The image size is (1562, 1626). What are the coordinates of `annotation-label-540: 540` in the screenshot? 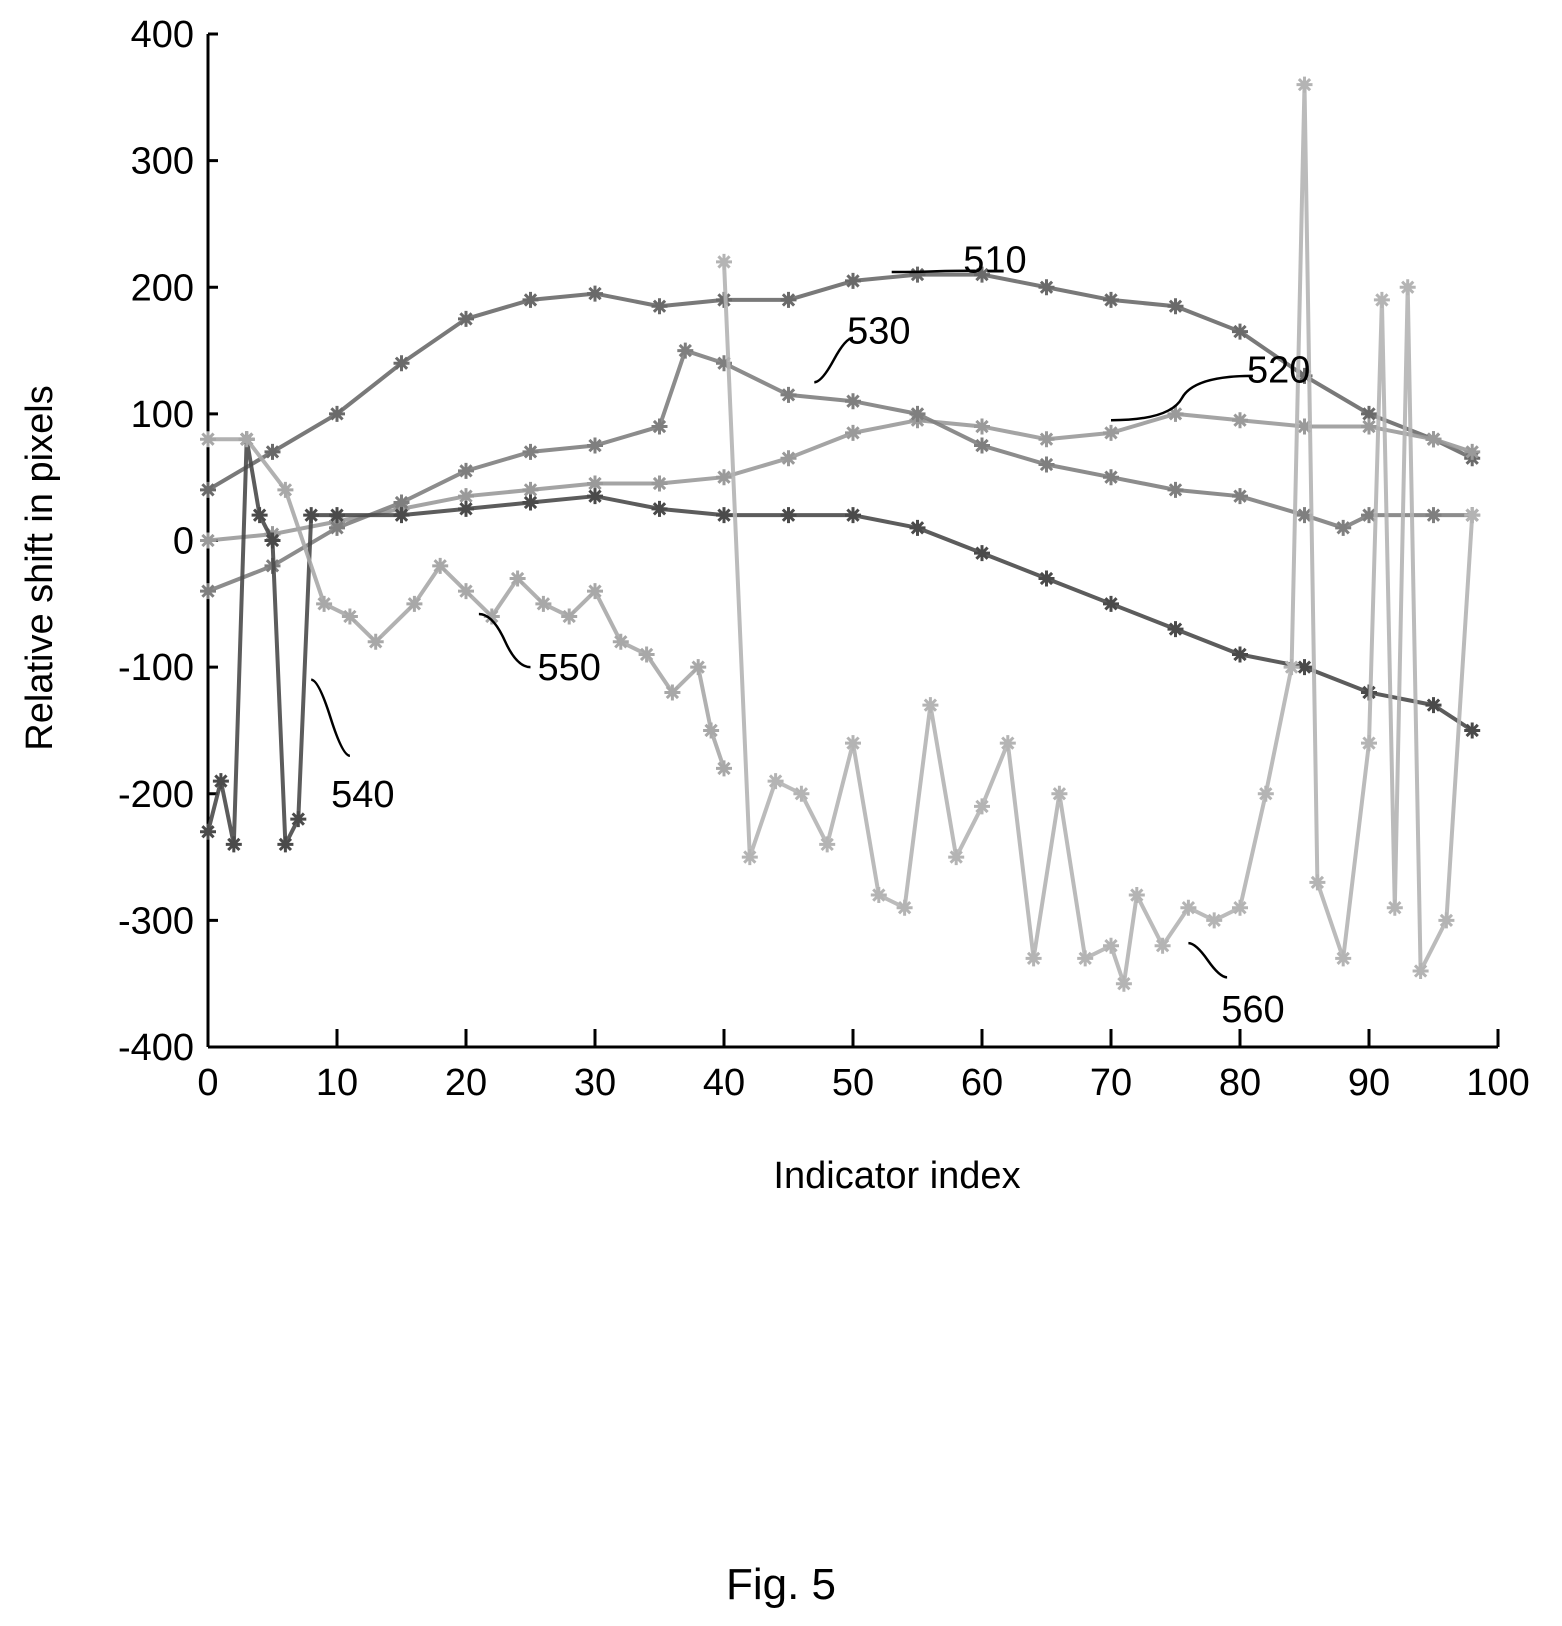 It's located at (362, 795).